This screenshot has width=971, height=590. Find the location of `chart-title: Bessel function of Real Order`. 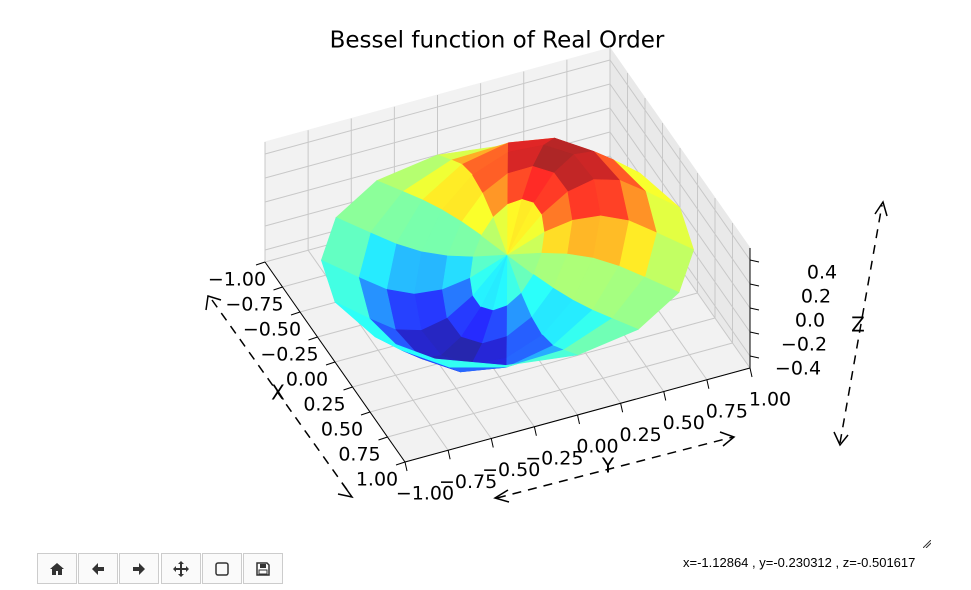

chart-title: Bessel function of Real Order is located at coordinates (497, 41).